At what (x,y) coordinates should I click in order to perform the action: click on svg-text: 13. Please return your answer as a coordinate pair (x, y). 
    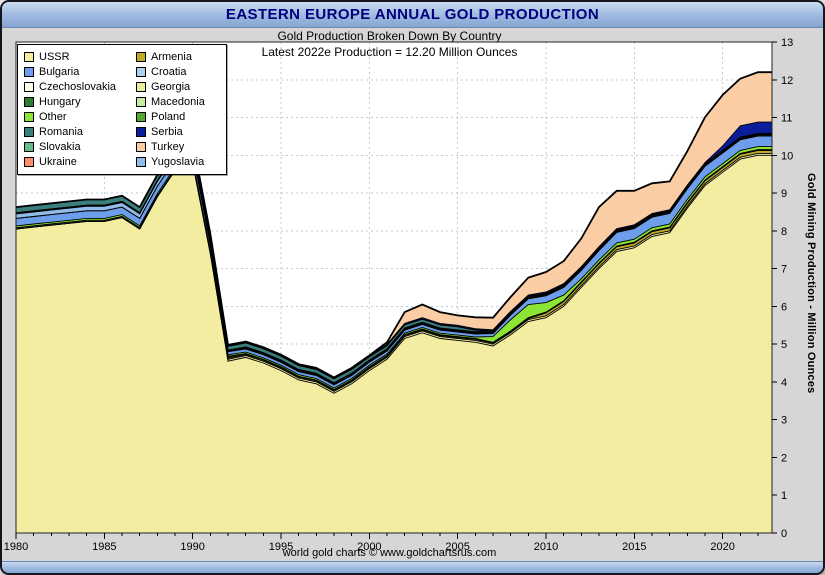
    Looking at the image, I should click on (787, 43).